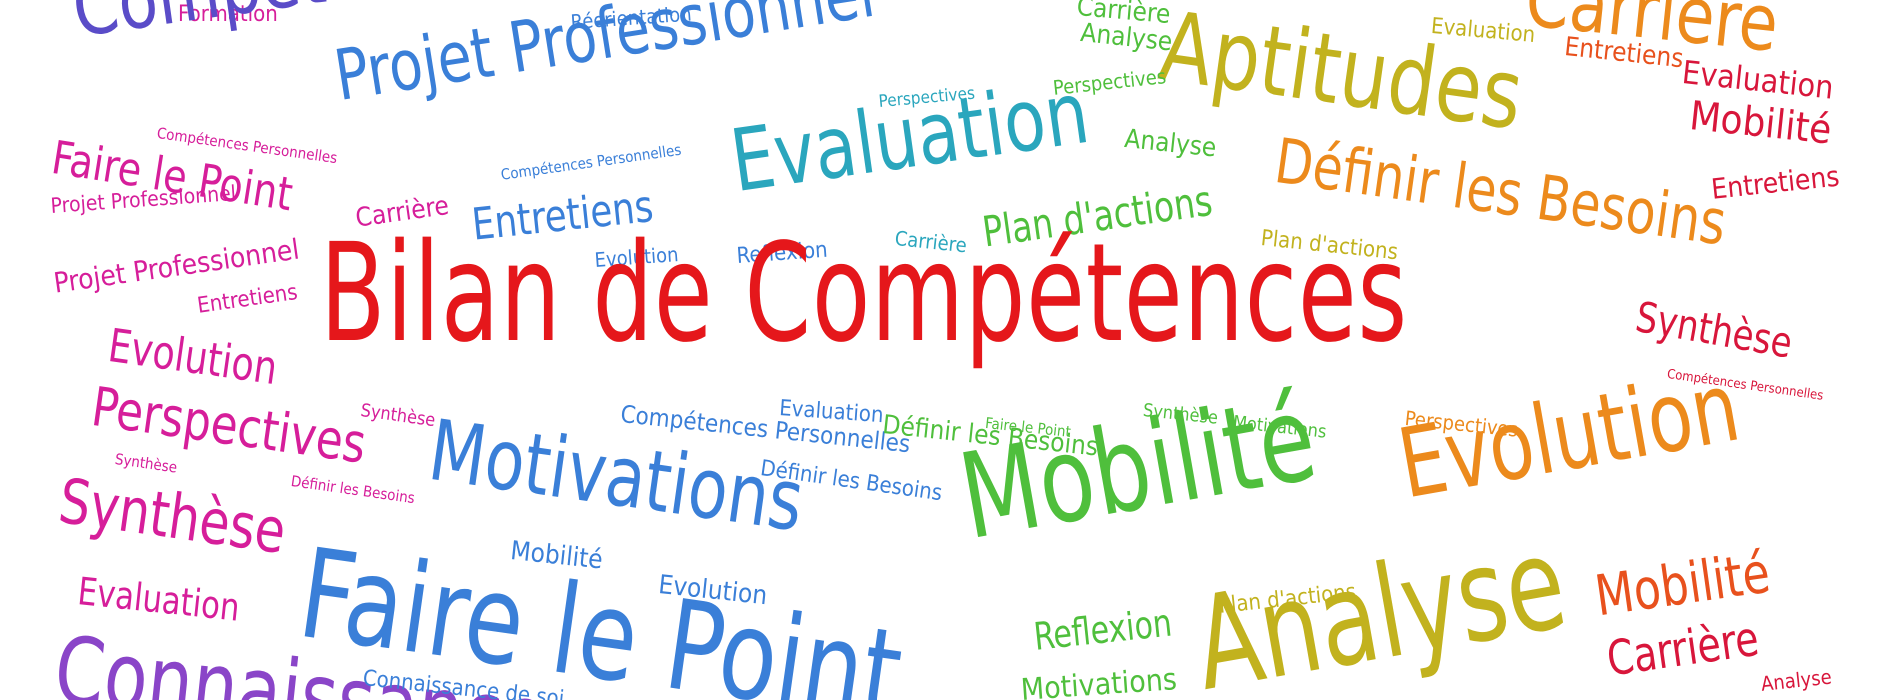 The image size is (1880, 700). Describe the element at coordinates (1102, 629) in the screenshot. I see `word: Reflexion` at that location.